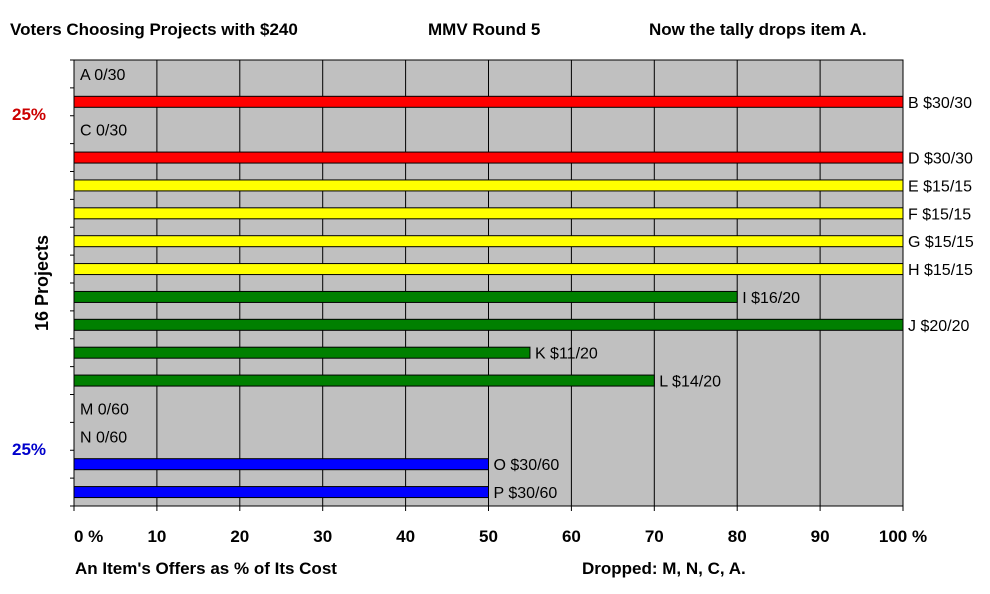  I want to click on chart-title-center: MMV Round 5, so click(484, 29).